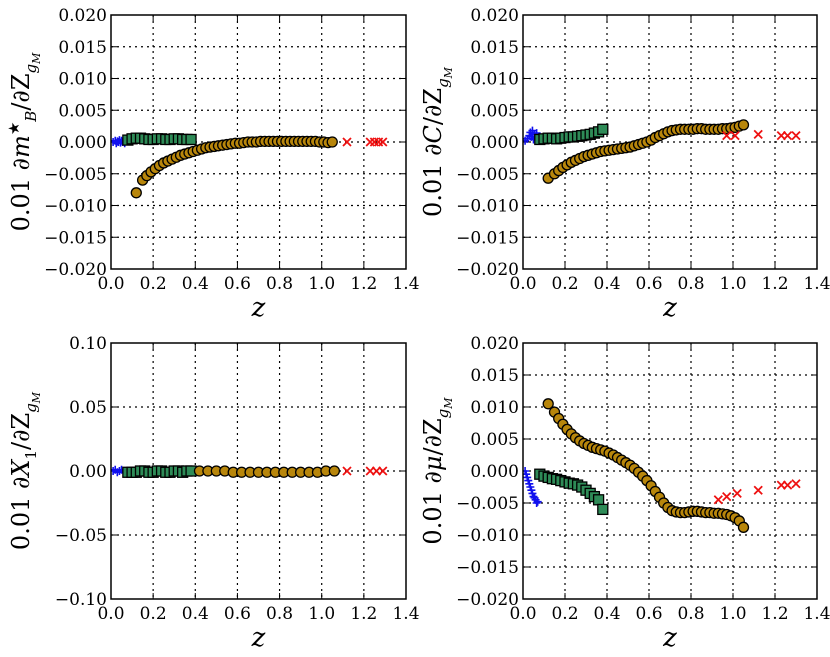 The width and height of the screenshot is (830, 657). Describe the element at coordinates (81, 536) in the screenshot. I see `y-tick-label: −0.05` at that location.